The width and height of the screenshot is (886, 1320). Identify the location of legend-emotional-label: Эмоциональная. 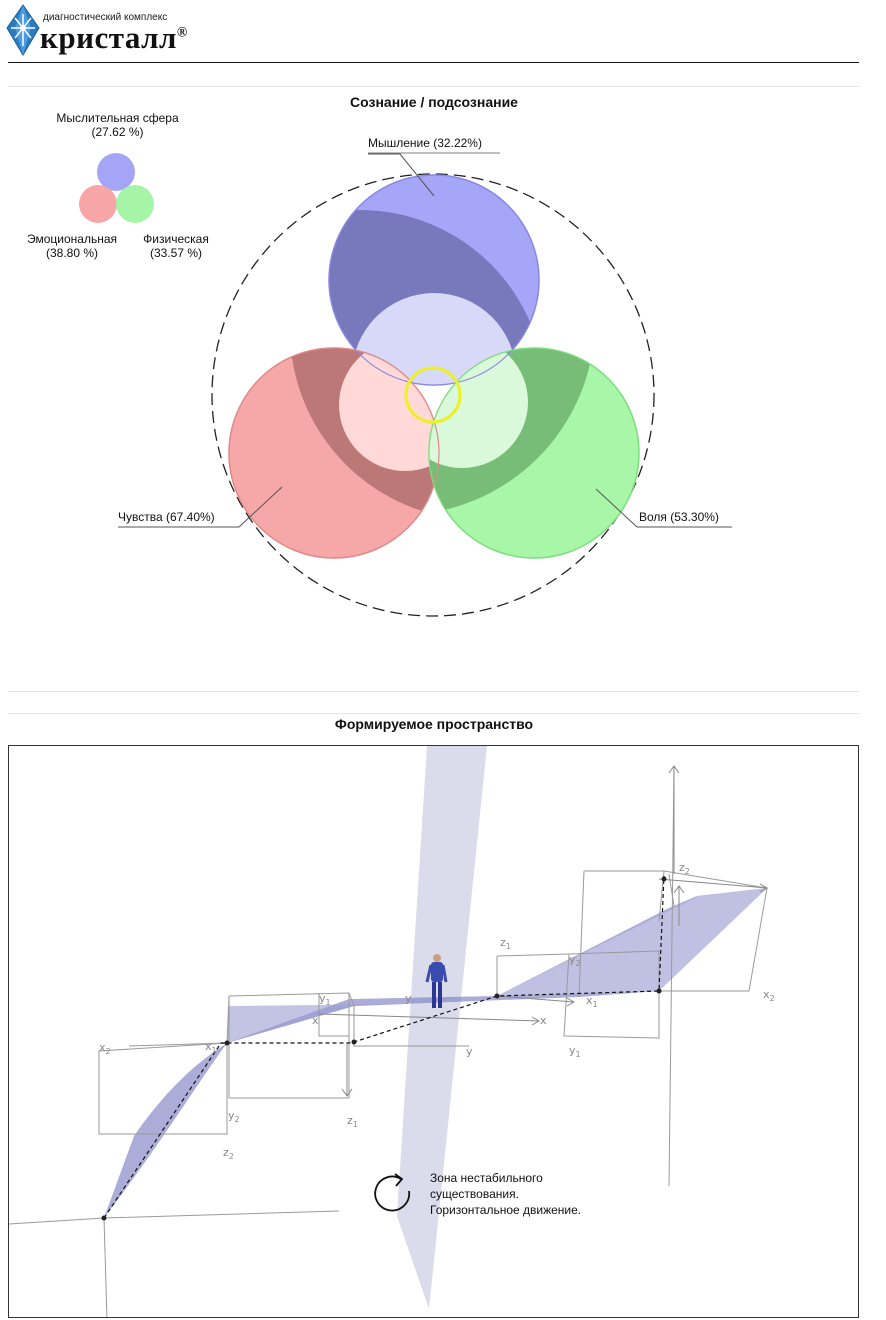
(72, 239).